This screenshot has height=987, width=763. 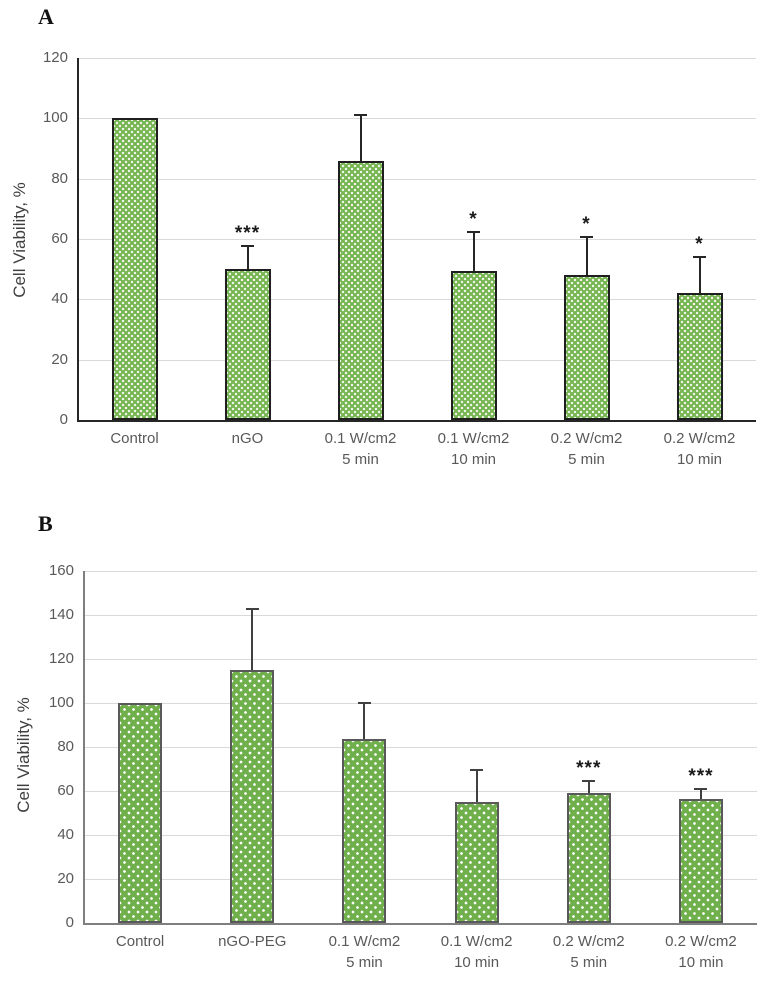 I want to click on y-axis-tick-label: 60, so click(x=65, y=790).